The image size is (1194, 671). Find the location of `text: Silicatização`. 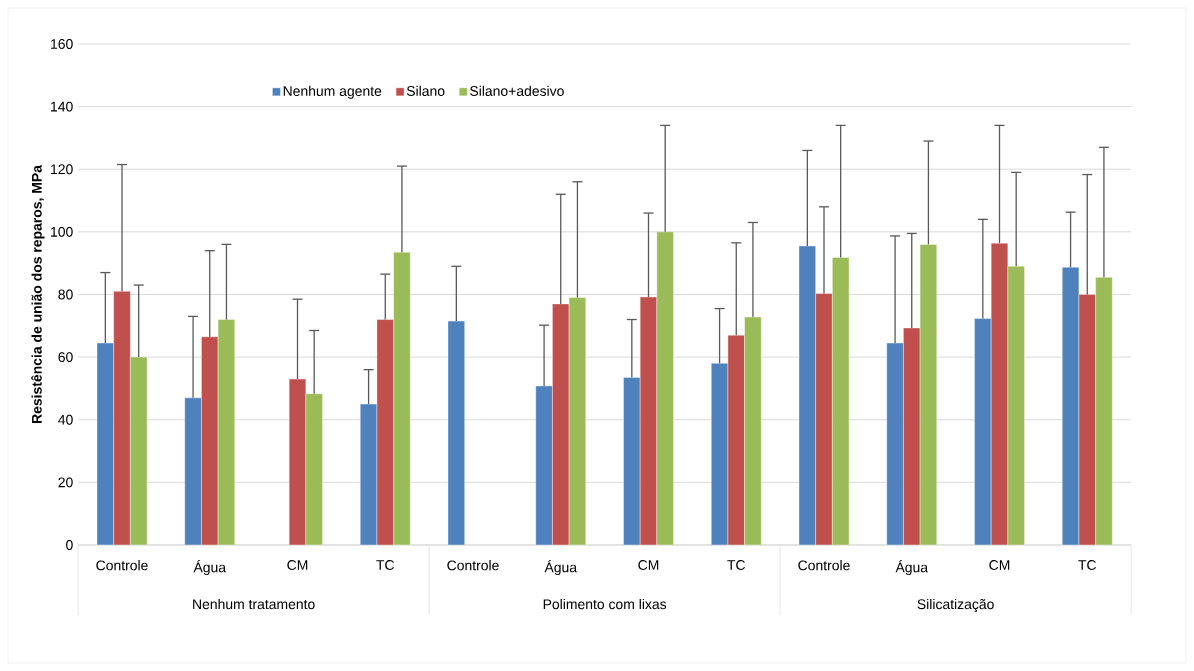

text: Silicatização is located at coordinates (955, 605).